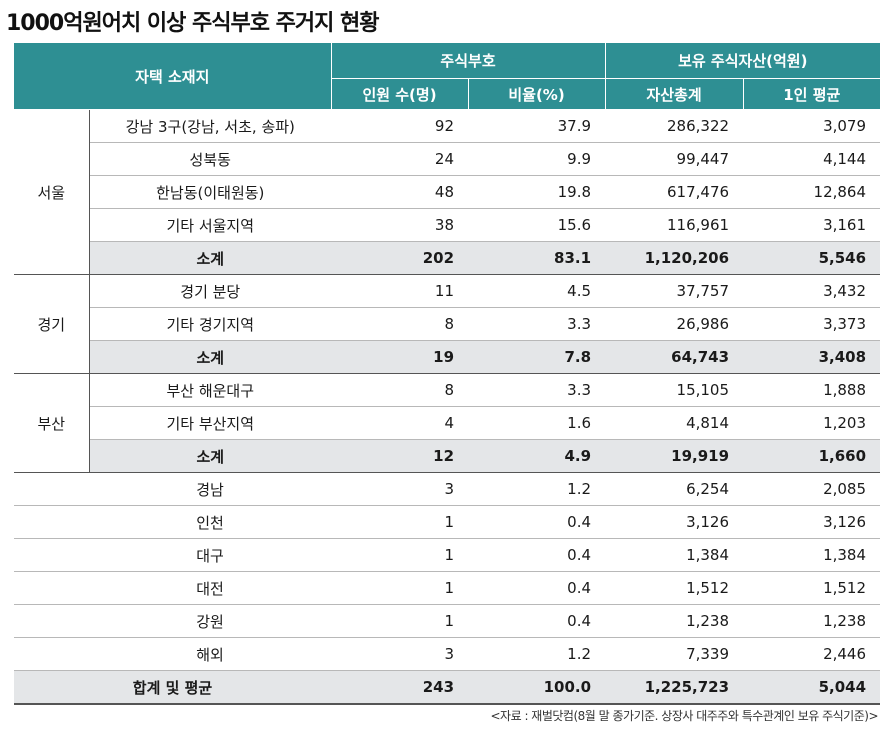 This screenshot has height=742, width=892. I want to click on people-cell: 19, so click(400, 357).